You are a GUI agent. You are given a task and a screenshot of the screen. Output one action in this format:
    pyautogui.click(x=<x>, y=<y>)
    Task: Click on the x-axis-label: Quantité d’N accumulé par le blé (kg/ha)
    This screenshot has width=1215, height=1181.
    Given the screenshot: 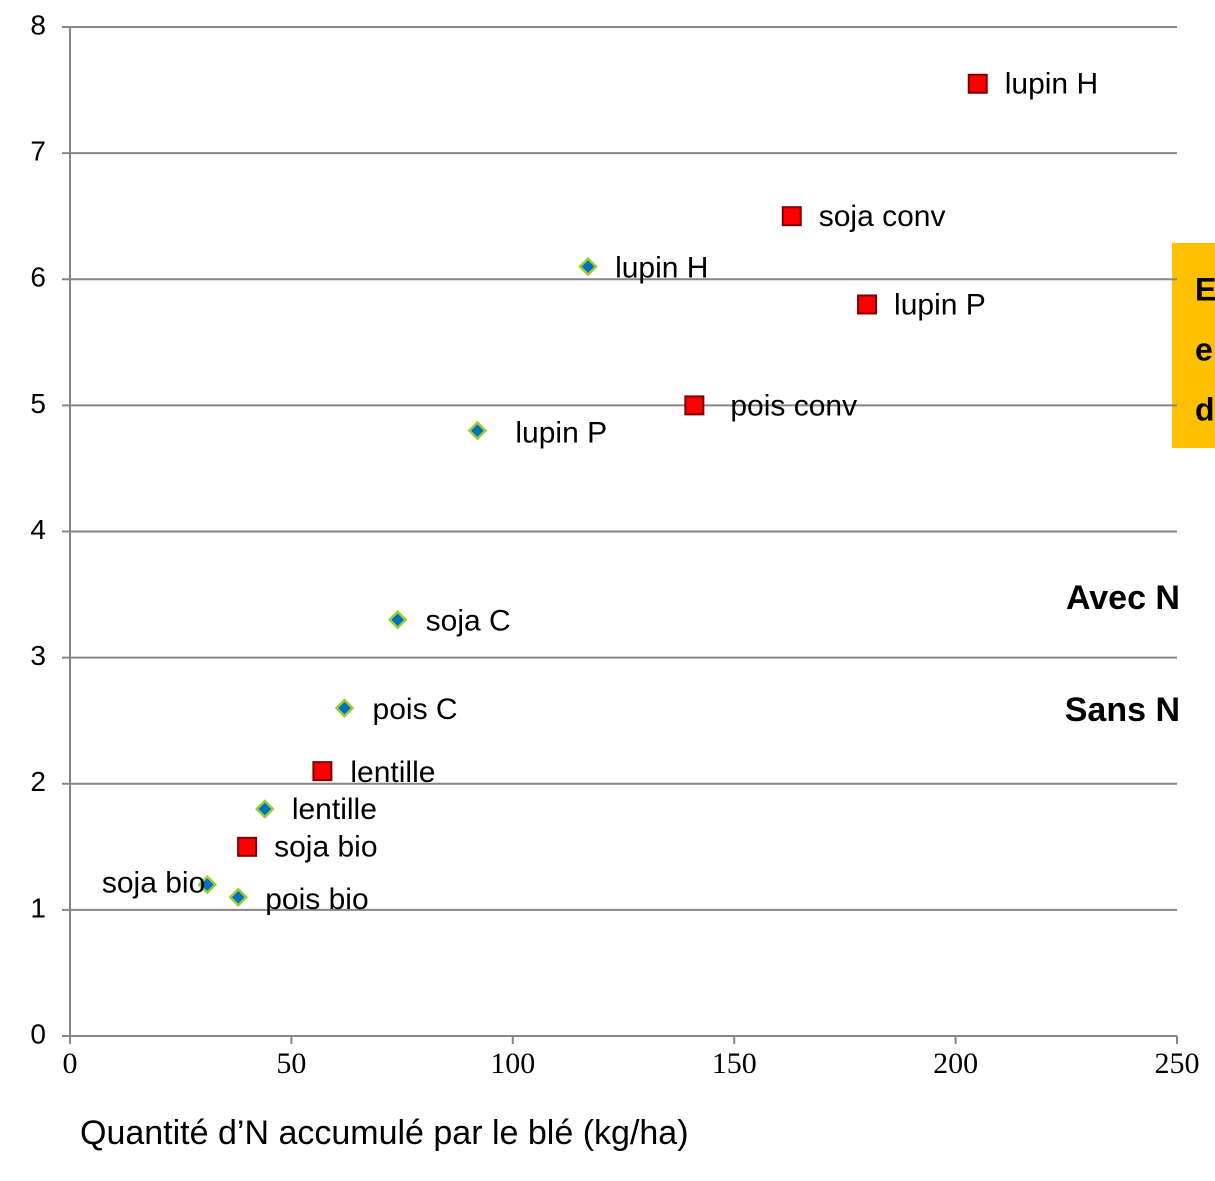 What is the action you would take?
    pyautogui.click(x=384, y=1133)
    